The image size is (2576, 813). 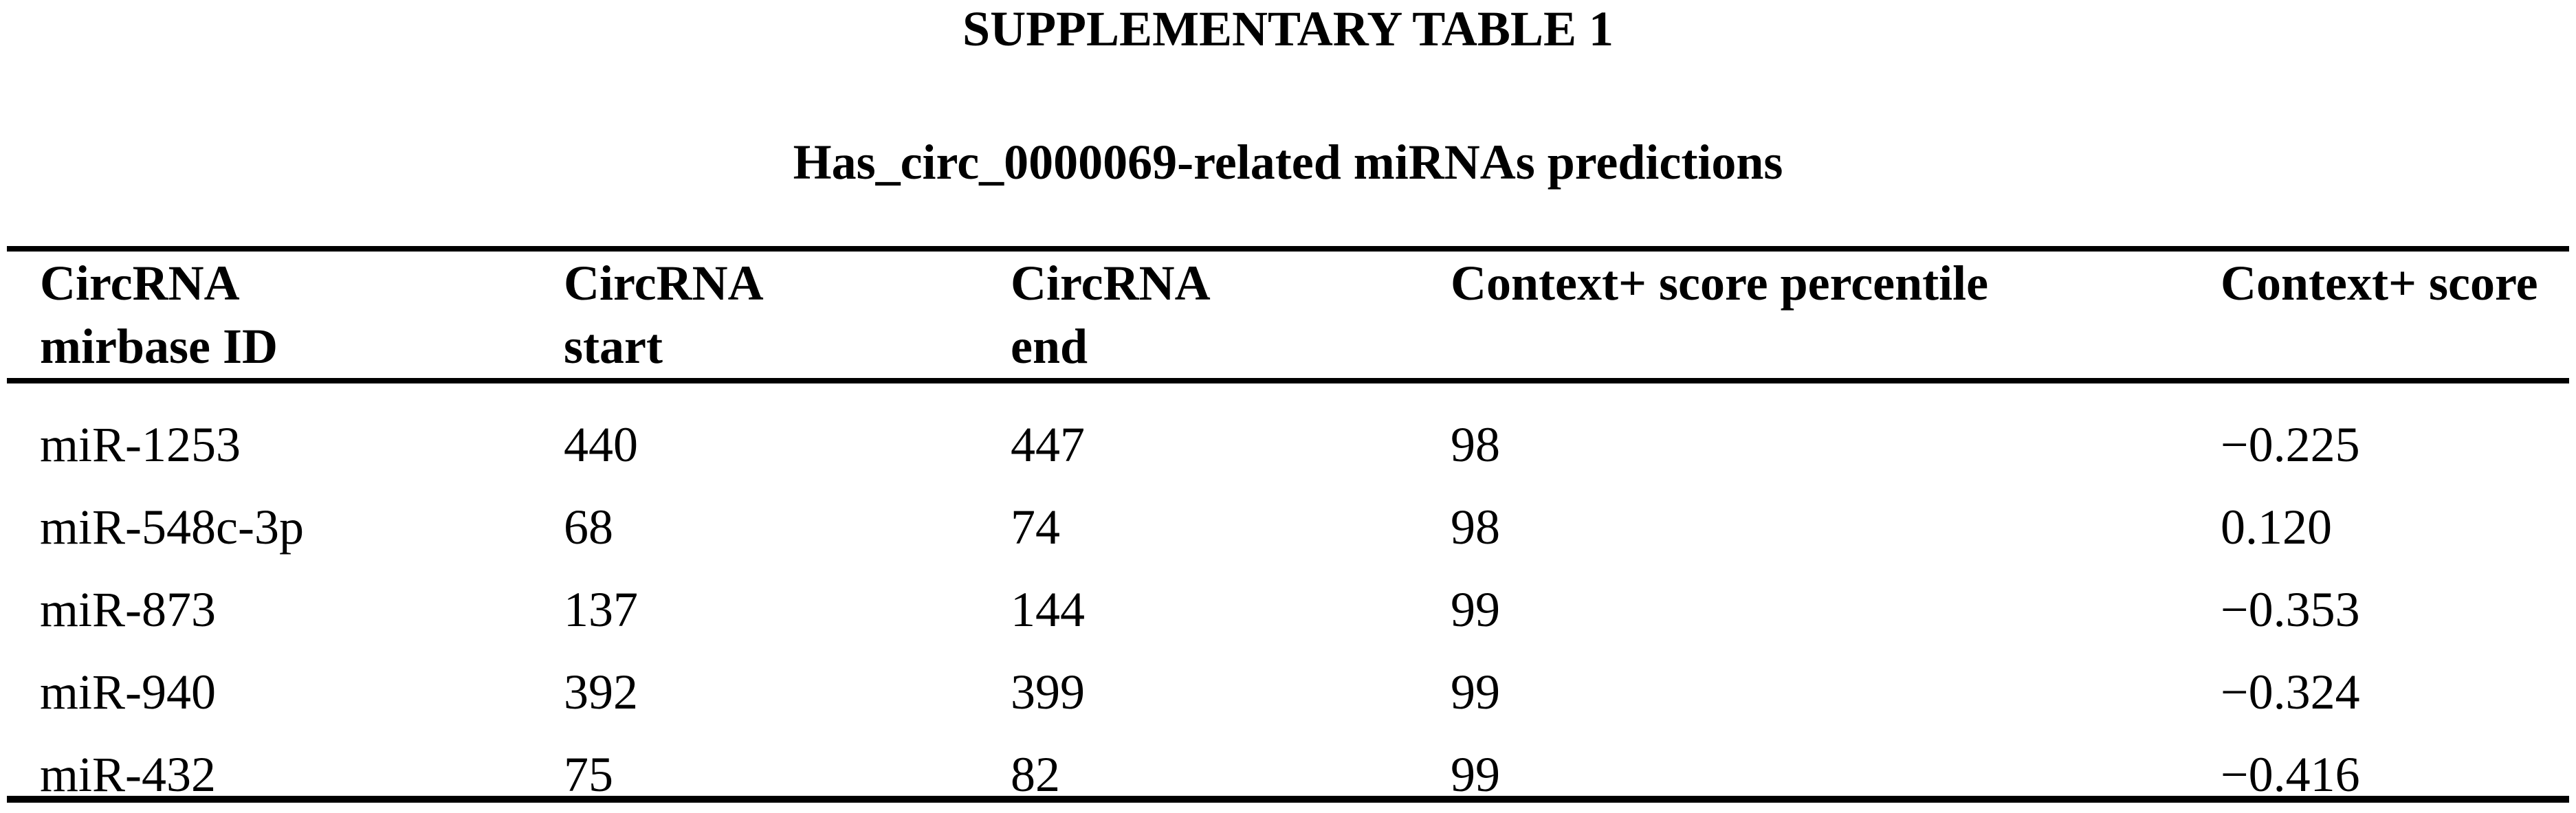 I want to click on header-line: start, so click(x=613, y=347).